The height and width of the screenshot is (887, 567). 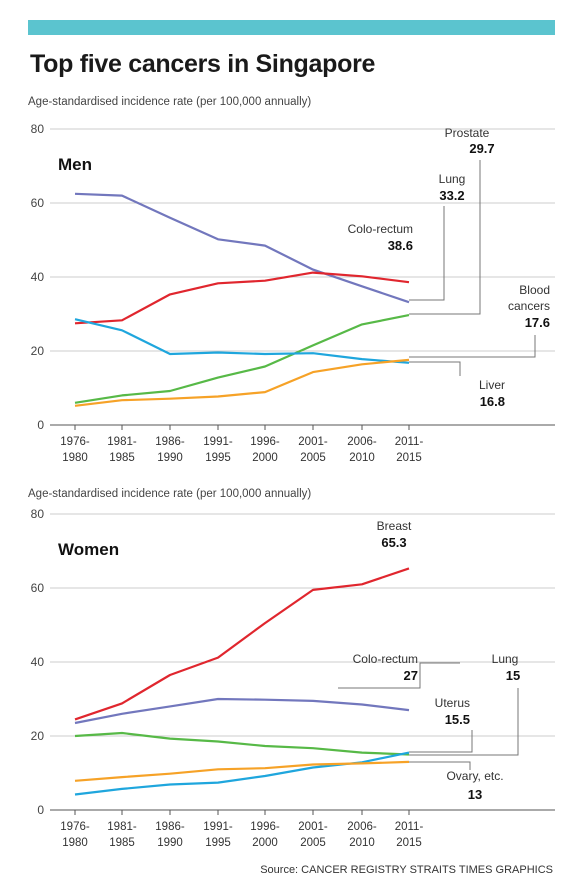 I want to click on men-series-label: cancers, so click(x=529, y=306).